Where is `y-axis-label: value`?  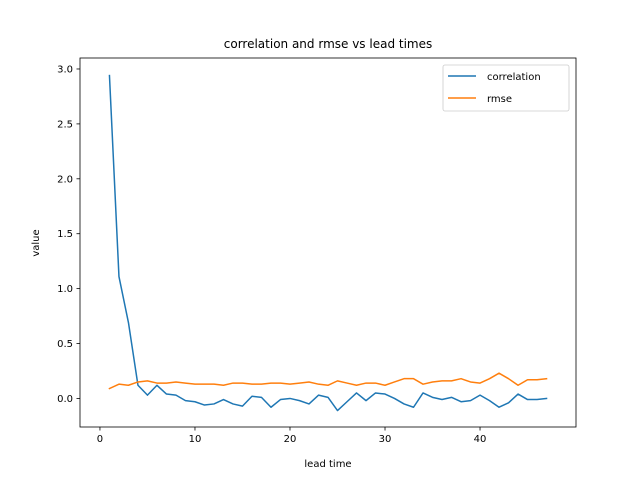 y-axis-label: value is located at coordinates (36, 242).